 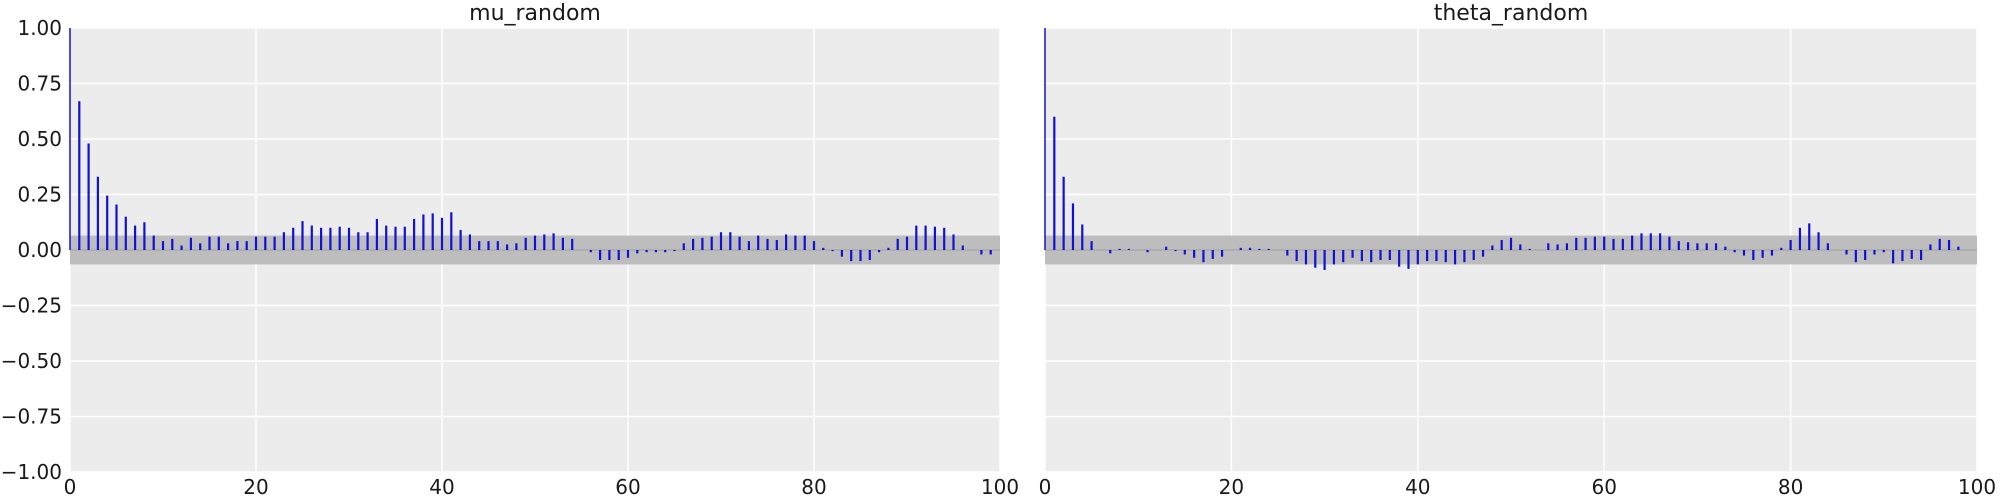 What do you see at coordinates (39, 84) in the screenshot?
I see `y-tick-label: 0.75` at bounding box center [39, 84].